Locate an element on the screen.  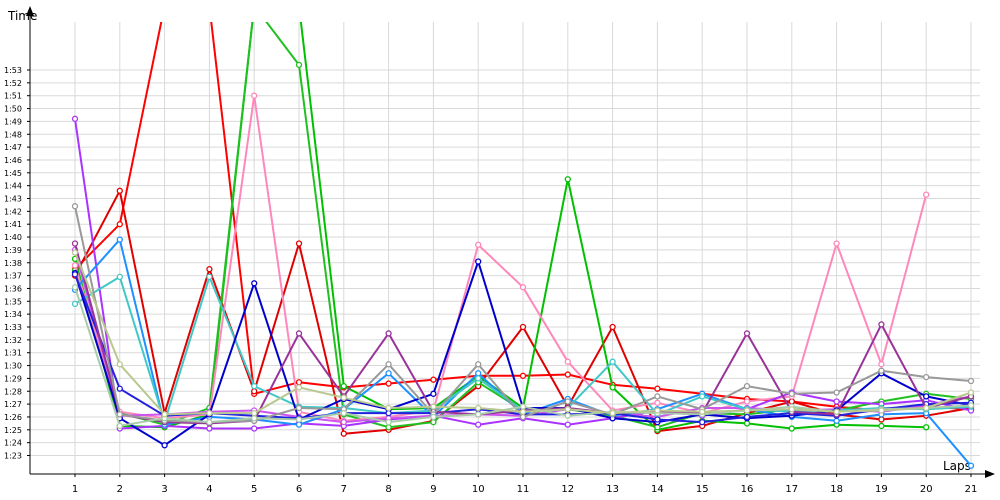
x-tick-label: 10 is located at coordinates (478, 489).